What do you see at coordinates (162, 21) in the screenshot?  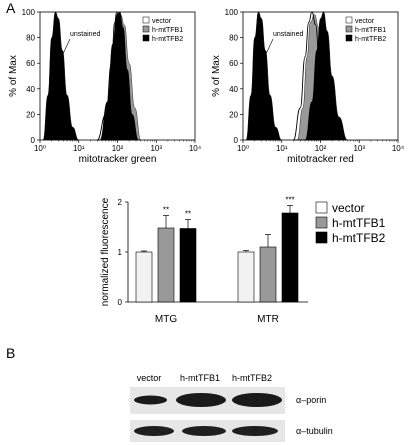 I see `green-legend-label: vector` at bounding box center [162, 21].